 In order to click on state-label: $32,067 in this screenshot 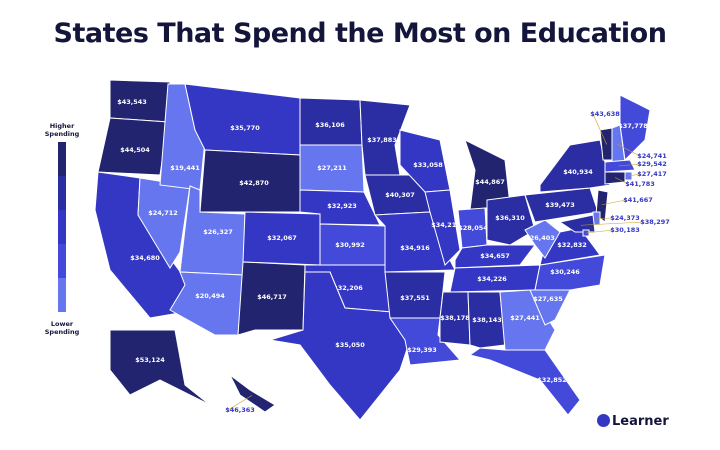, I will do `click(282, 238)`.